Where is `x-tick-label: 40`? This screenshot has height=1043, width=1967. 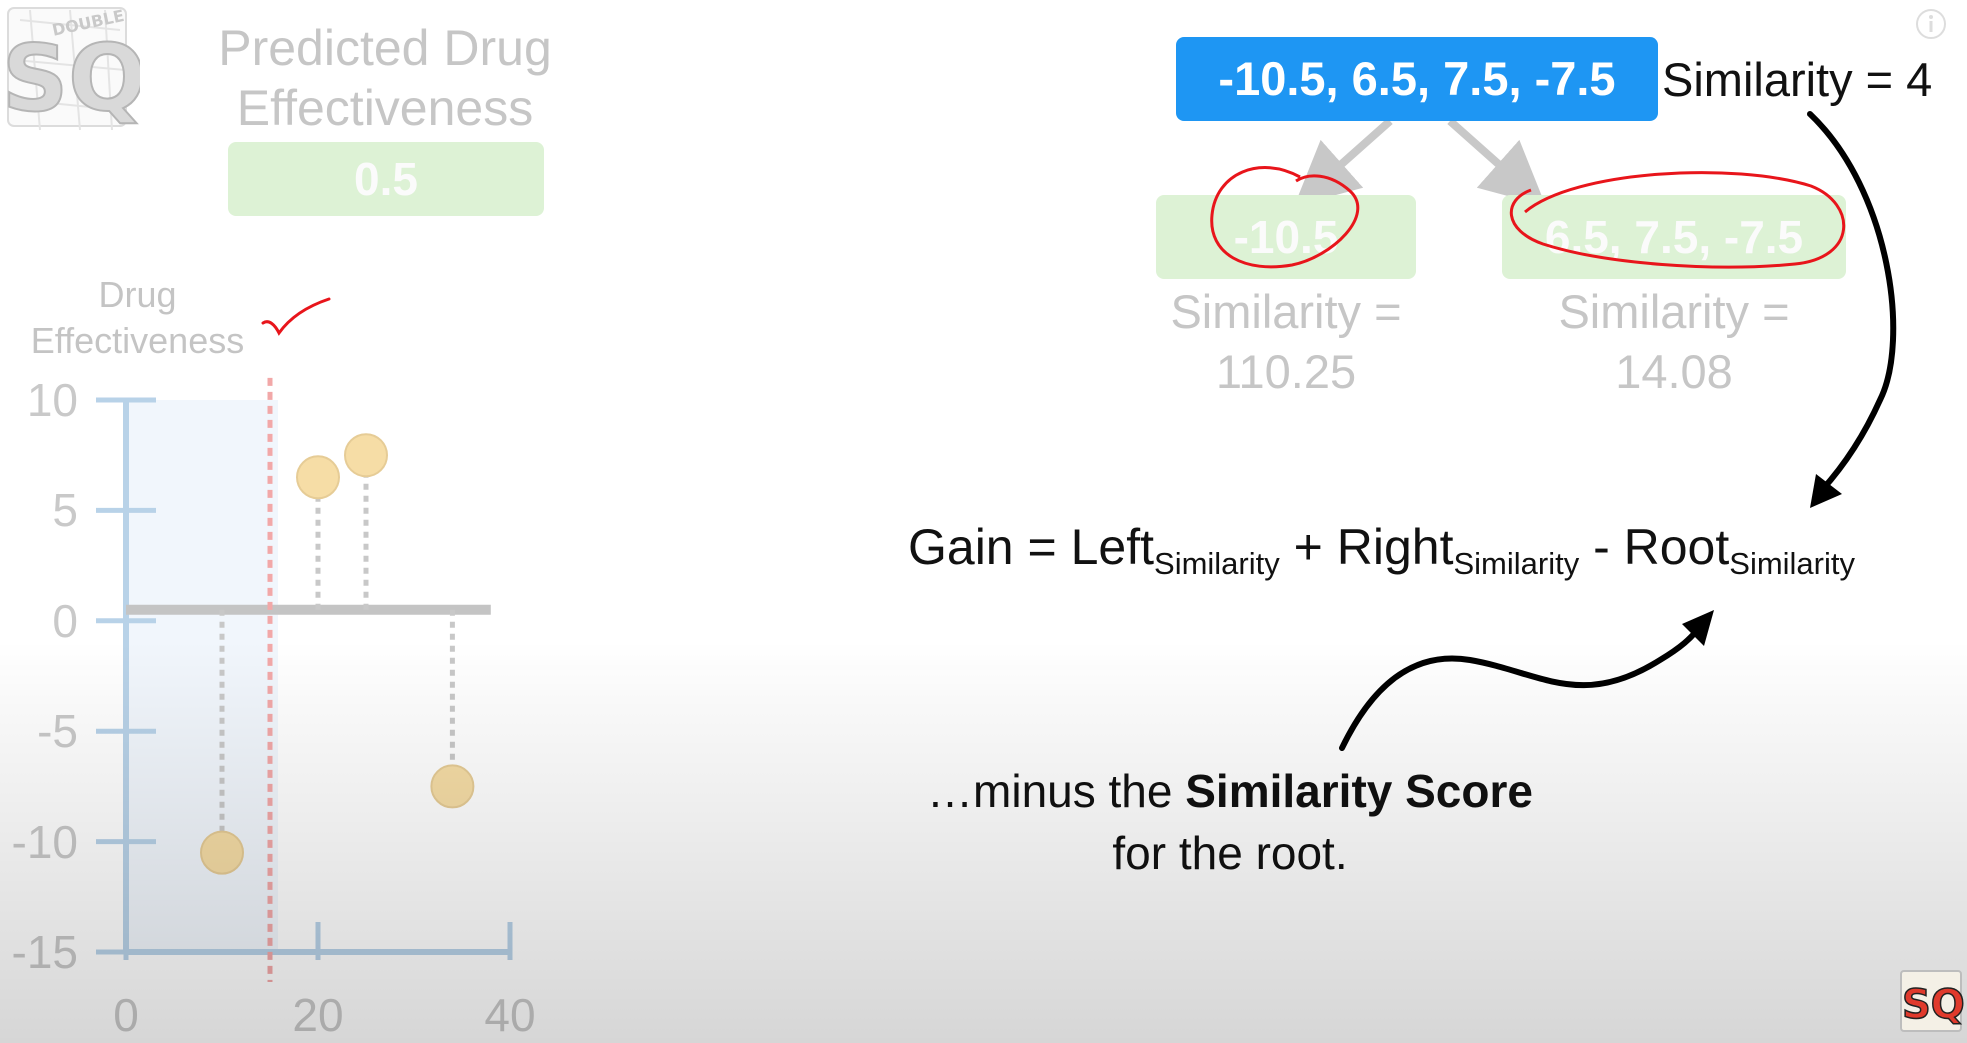 x-tick-label: 40 is located at coordinates (510, 1015).